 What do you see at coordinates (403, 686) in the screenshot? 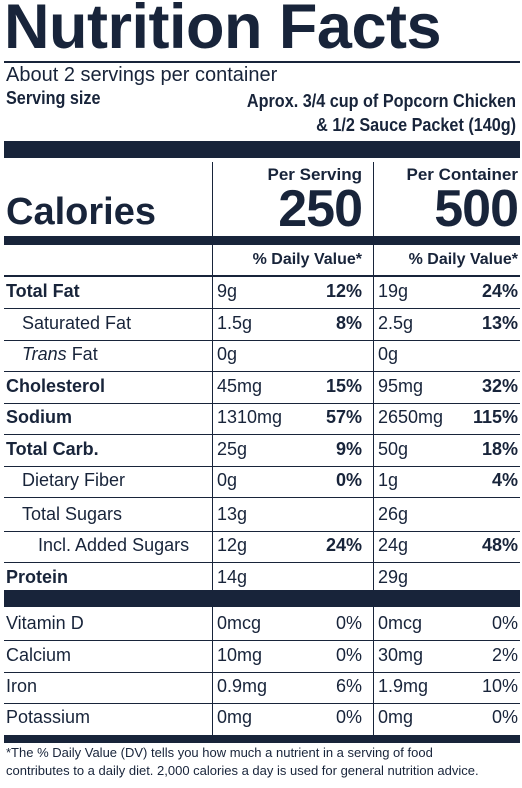
I see `vitamin-amount-per-container: 1.9mg` at bounding box center [403, 686].